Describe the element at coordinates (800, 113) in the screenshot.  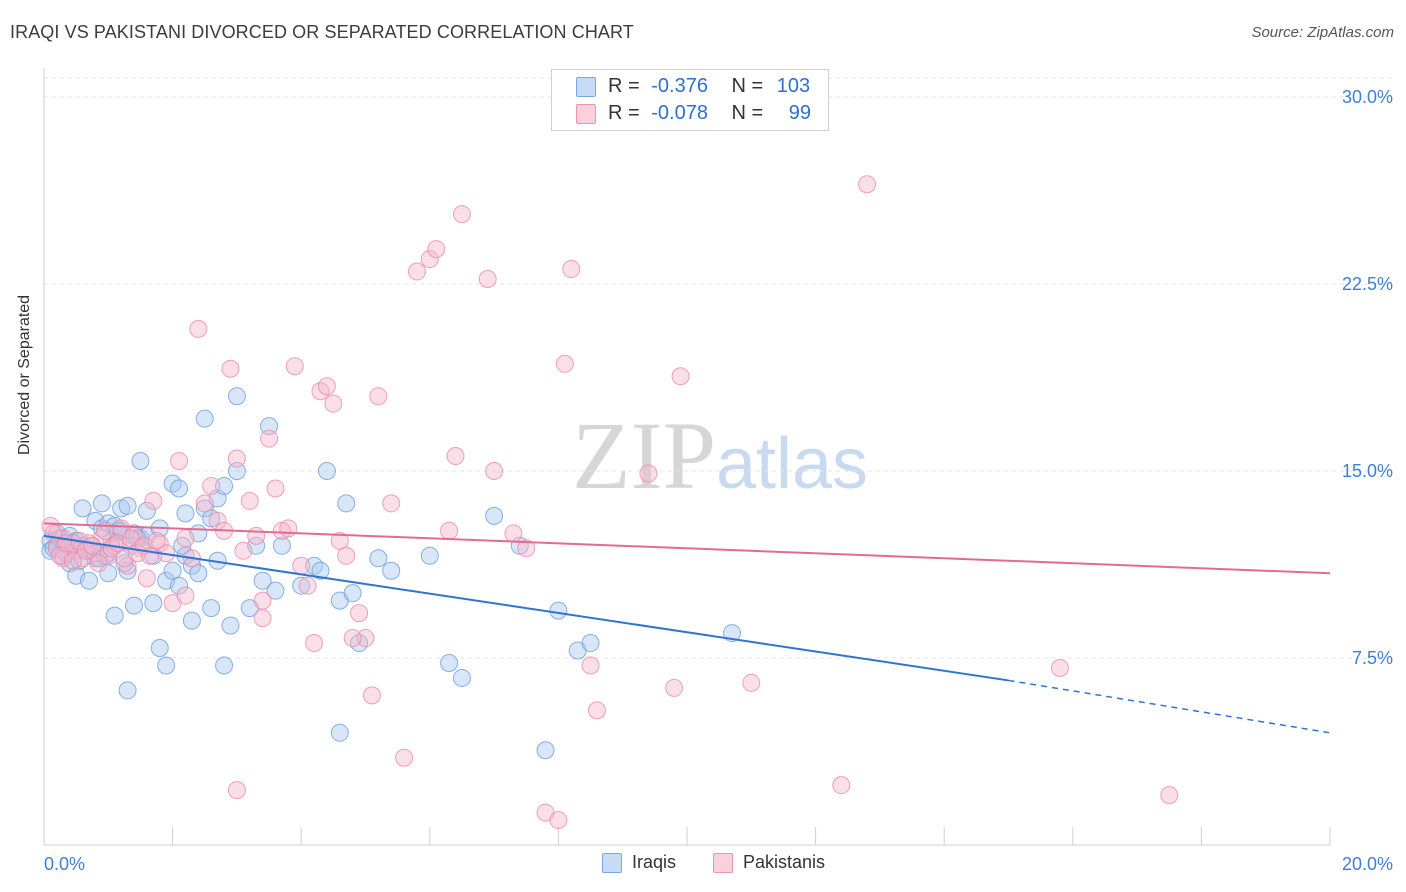
I see `legend-n-value: 99` at that location.